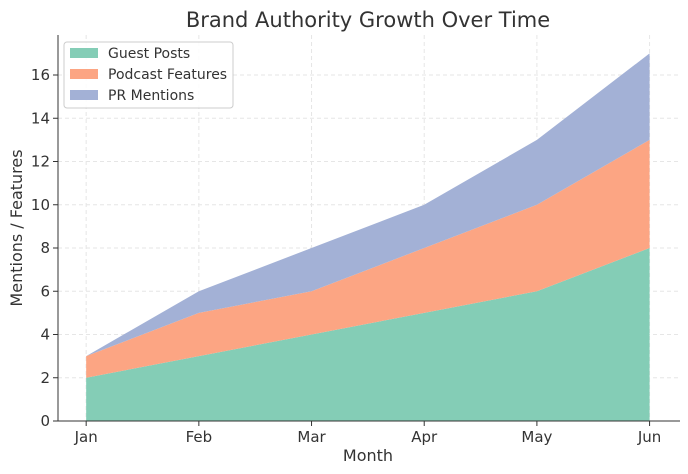 This screenshot has height=474, width=688. What do you see at coordinates (151, 96) in the screenshot?
I see `legend-label: PR Mentions` at bounding box center [151, 96].